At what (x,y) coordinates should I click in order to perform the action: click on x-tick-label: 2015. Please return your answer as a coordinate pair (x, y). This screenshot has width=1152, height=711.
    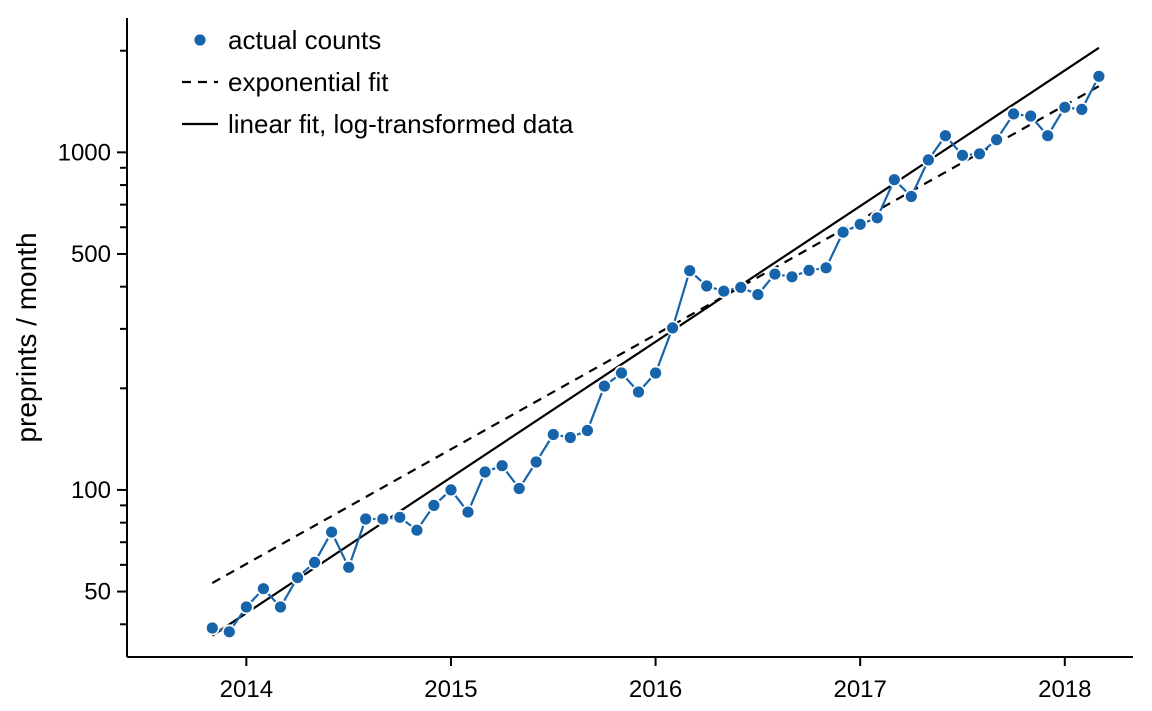
    Looking at the image, I should click on (450, 689).